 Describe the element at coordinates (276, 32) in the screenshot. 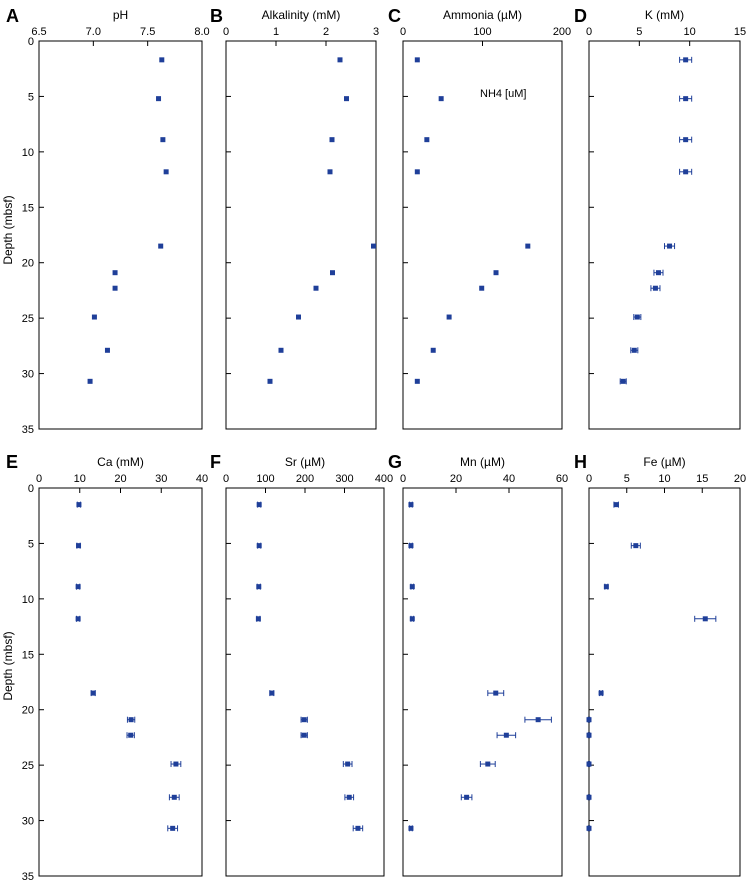

I see `x-tick-label: 1` at that location.